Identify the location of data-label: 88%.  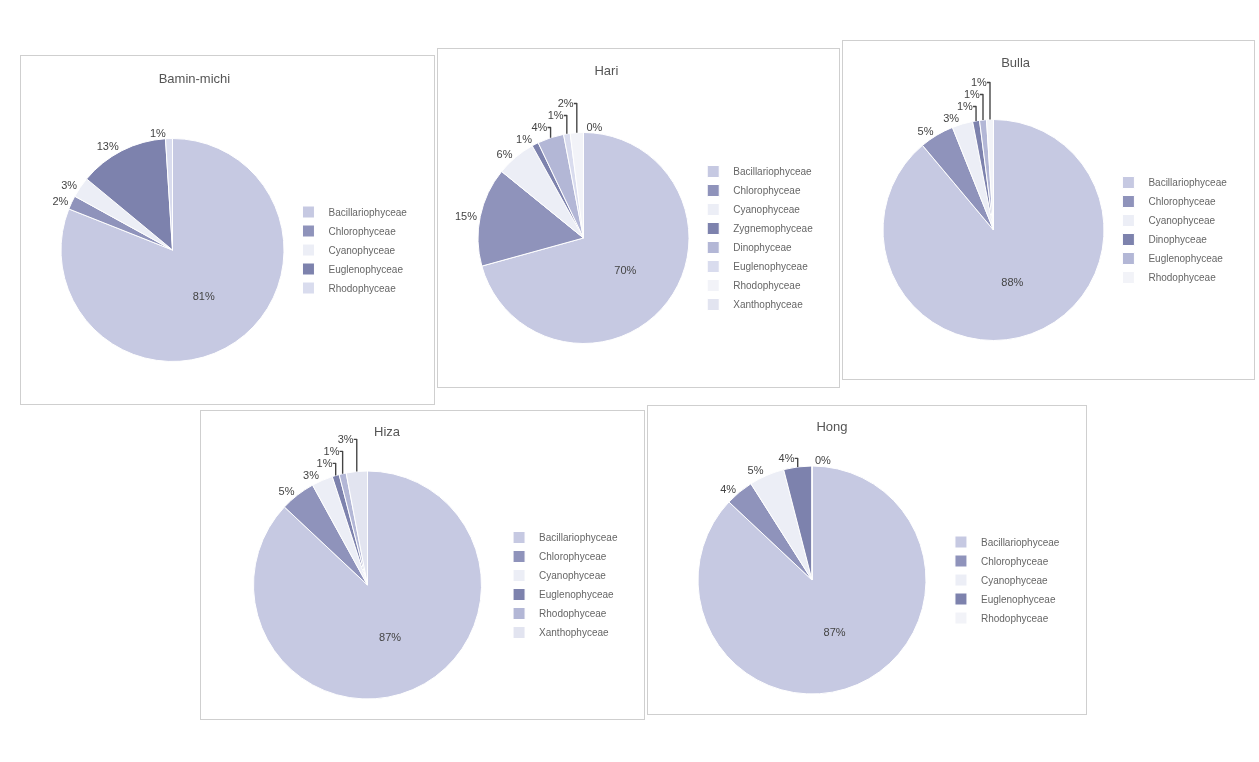
(1012, 281).